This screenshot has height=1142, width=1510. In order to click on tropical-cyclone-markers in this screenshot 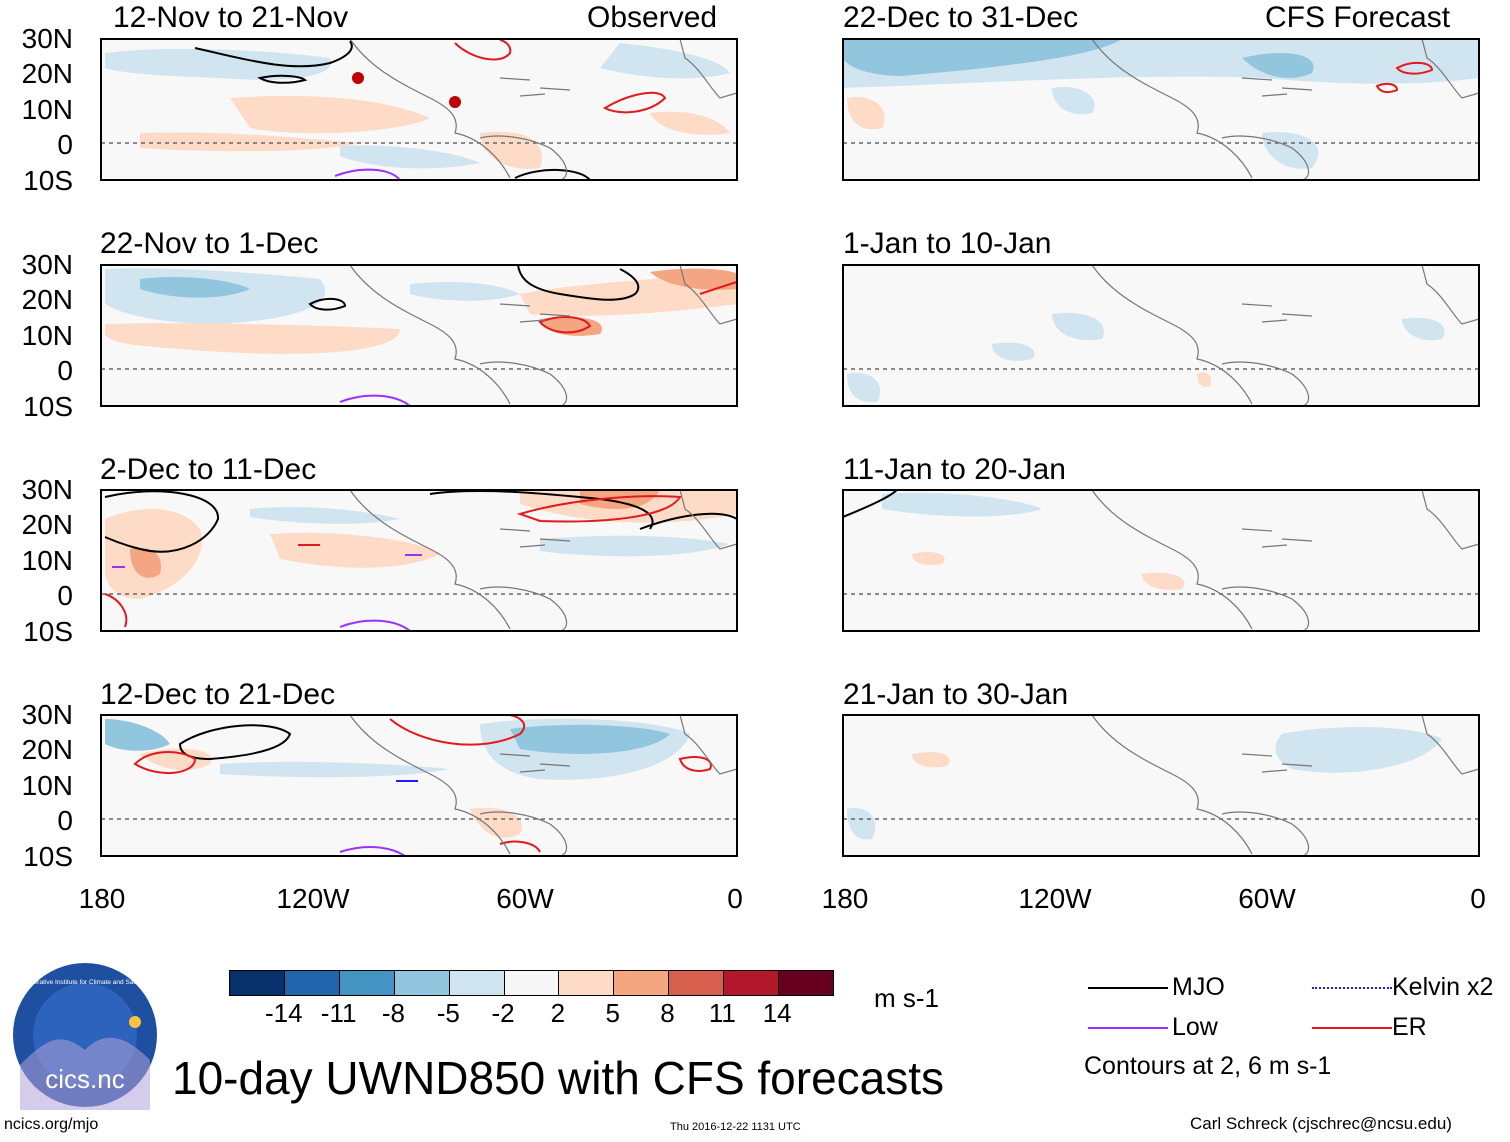, I will do `click(406, 90)`.